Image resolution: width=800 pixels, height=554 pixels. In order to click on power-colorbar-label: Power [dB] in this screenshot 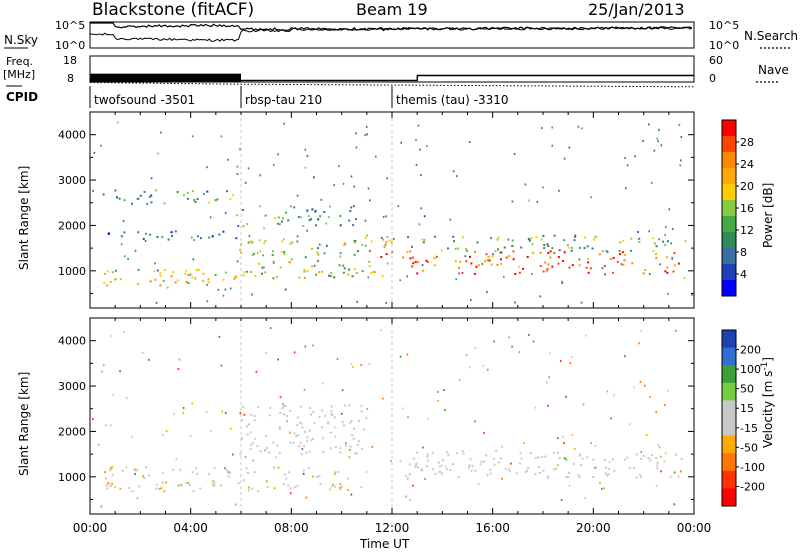, I will do `click(768, 215)`.